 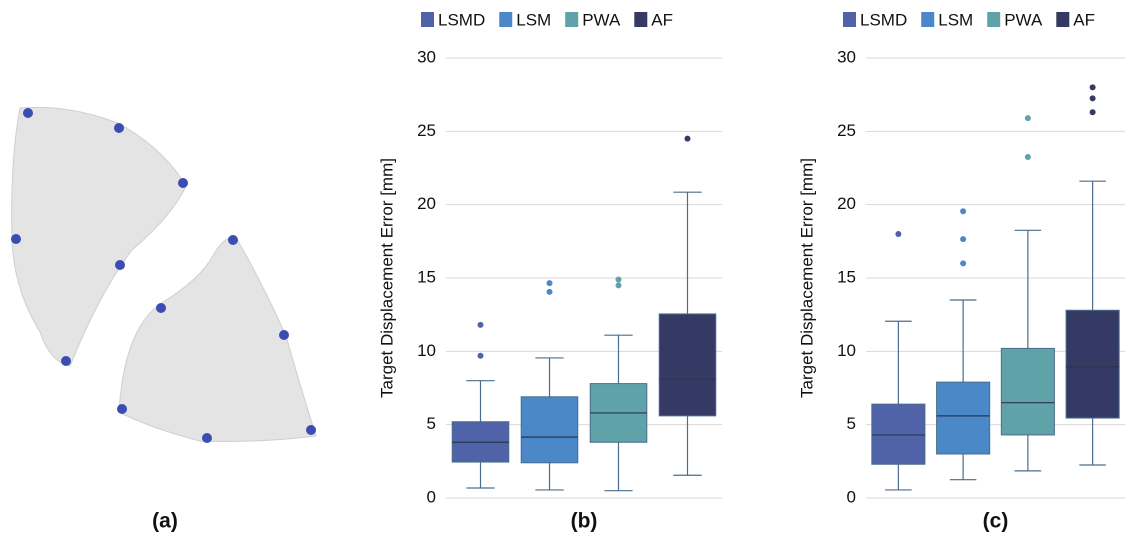 I want to click on caption: (a), so click(x=165, y=521).